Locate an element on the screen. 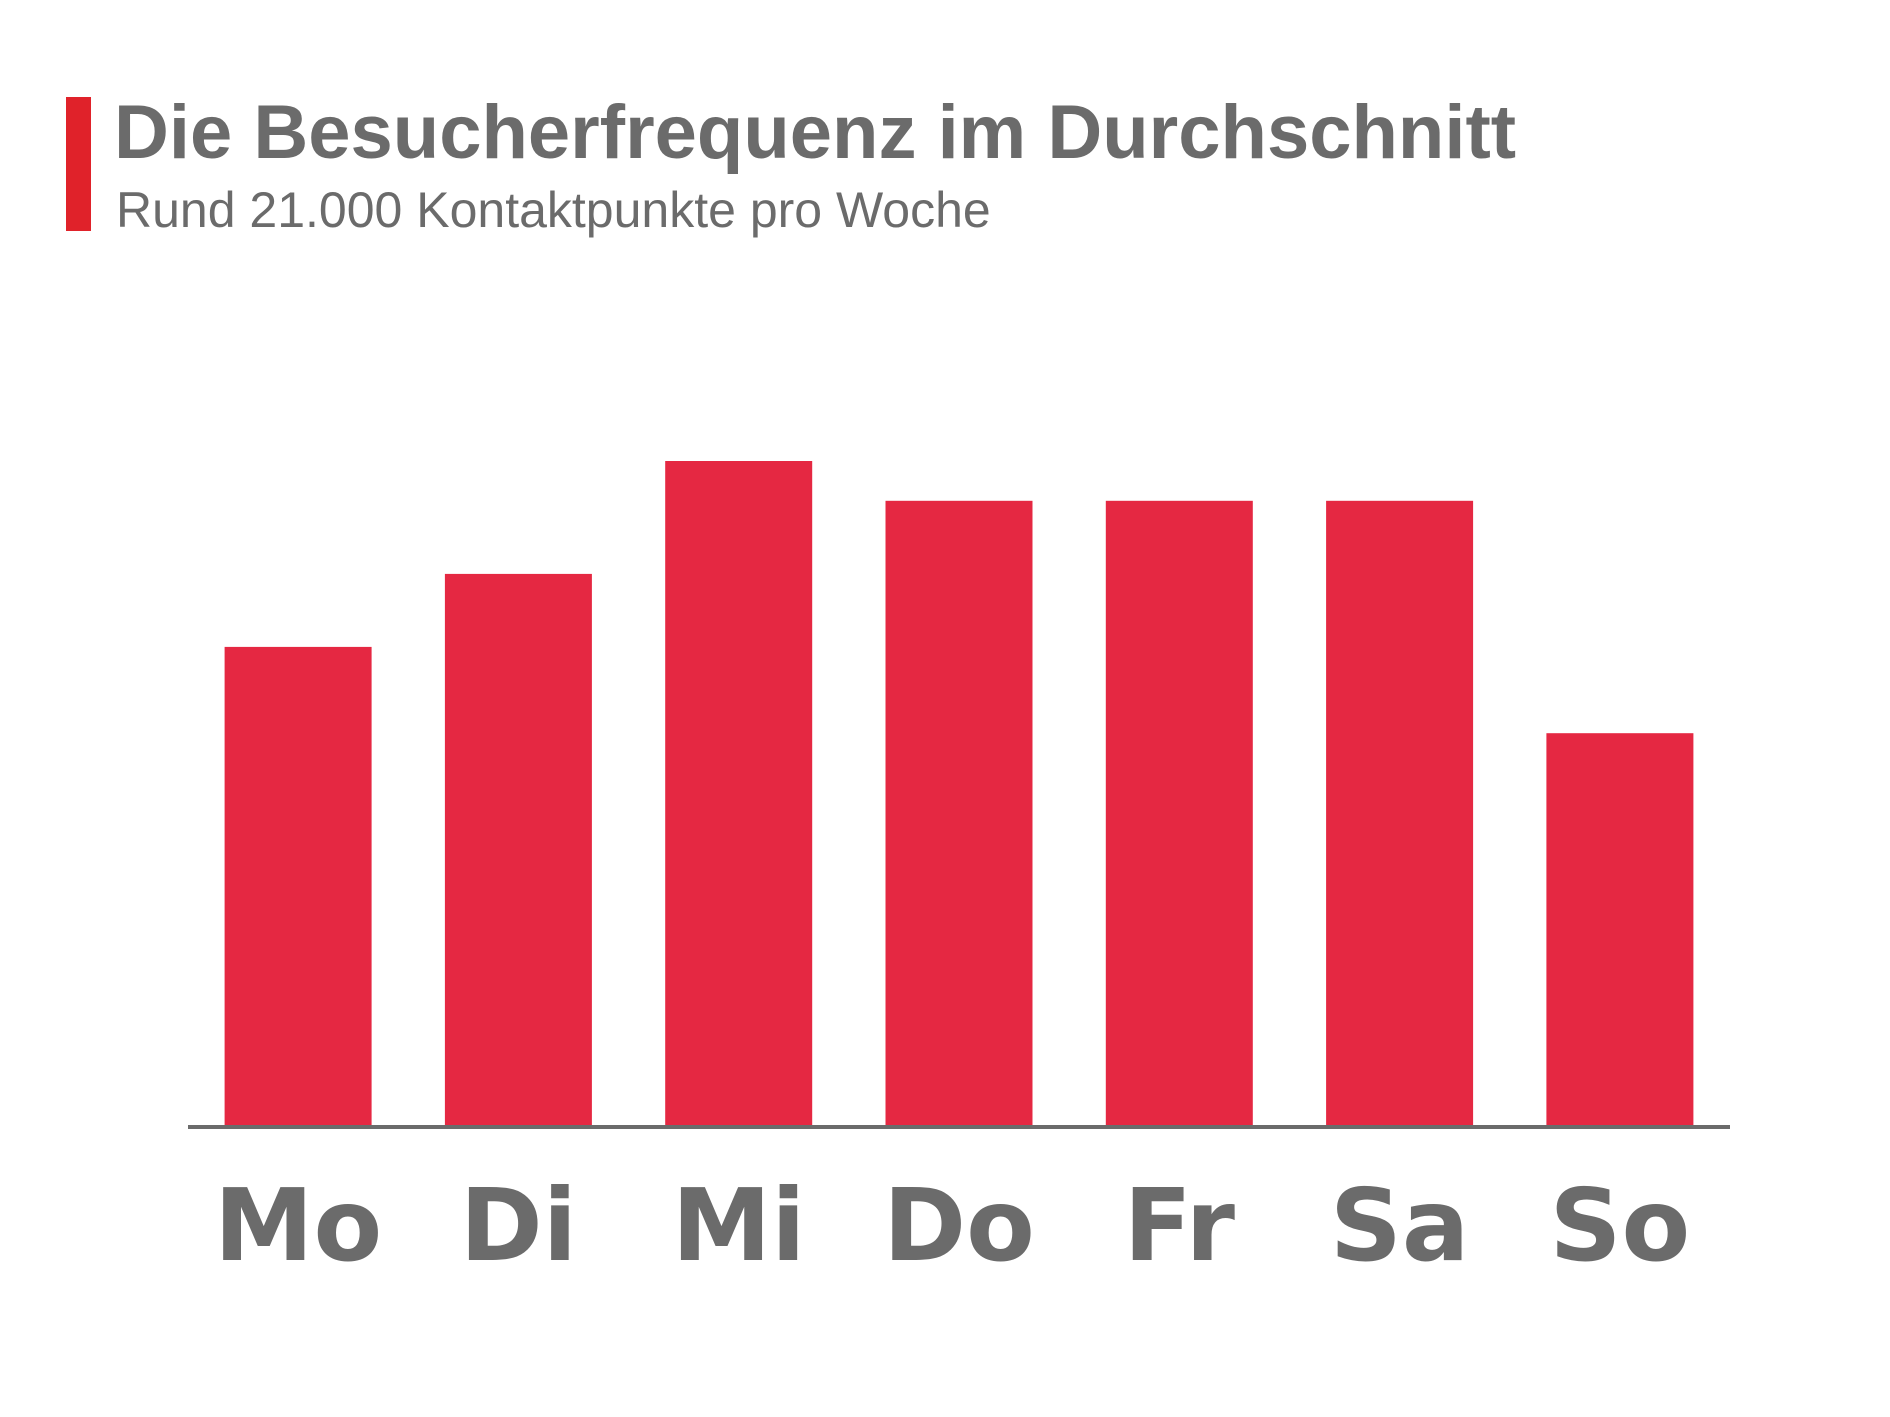  bar-di is located at coordinates (518, 849).